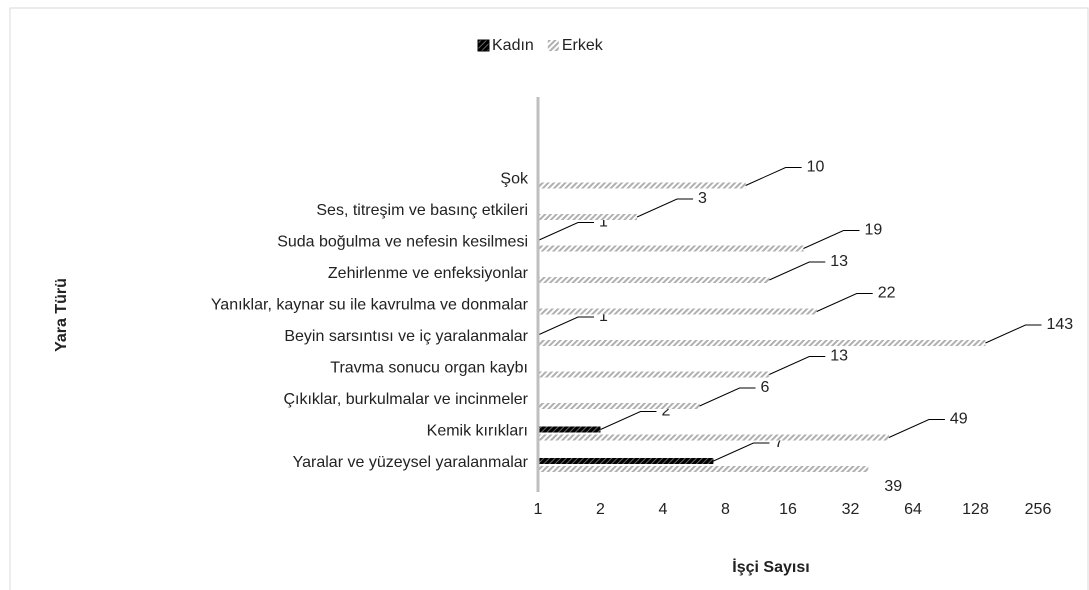  What do you see at coordinates (402, 242) in the screenshot?
I see `y-tick-label: Suda boğulma ve nefesin kesilmesi` at bounding box center [402, 242].